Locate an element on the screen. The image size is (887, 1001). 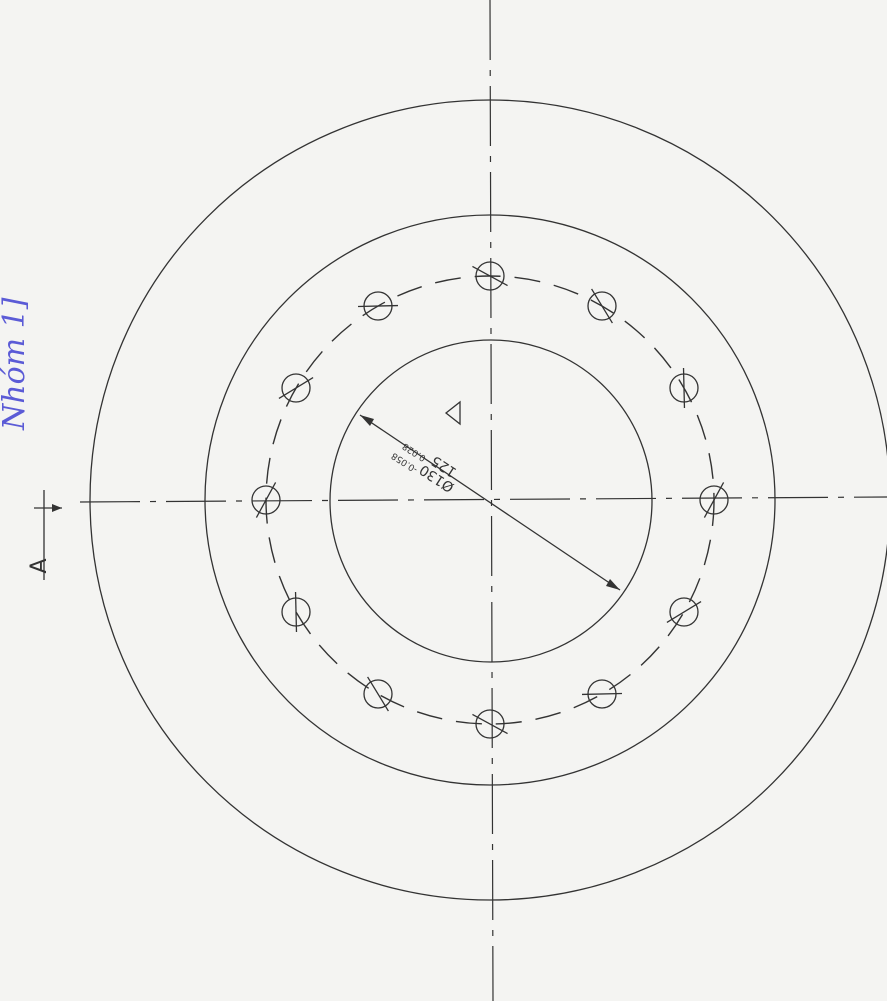
dimension-line is located at coordinates (490, 502).